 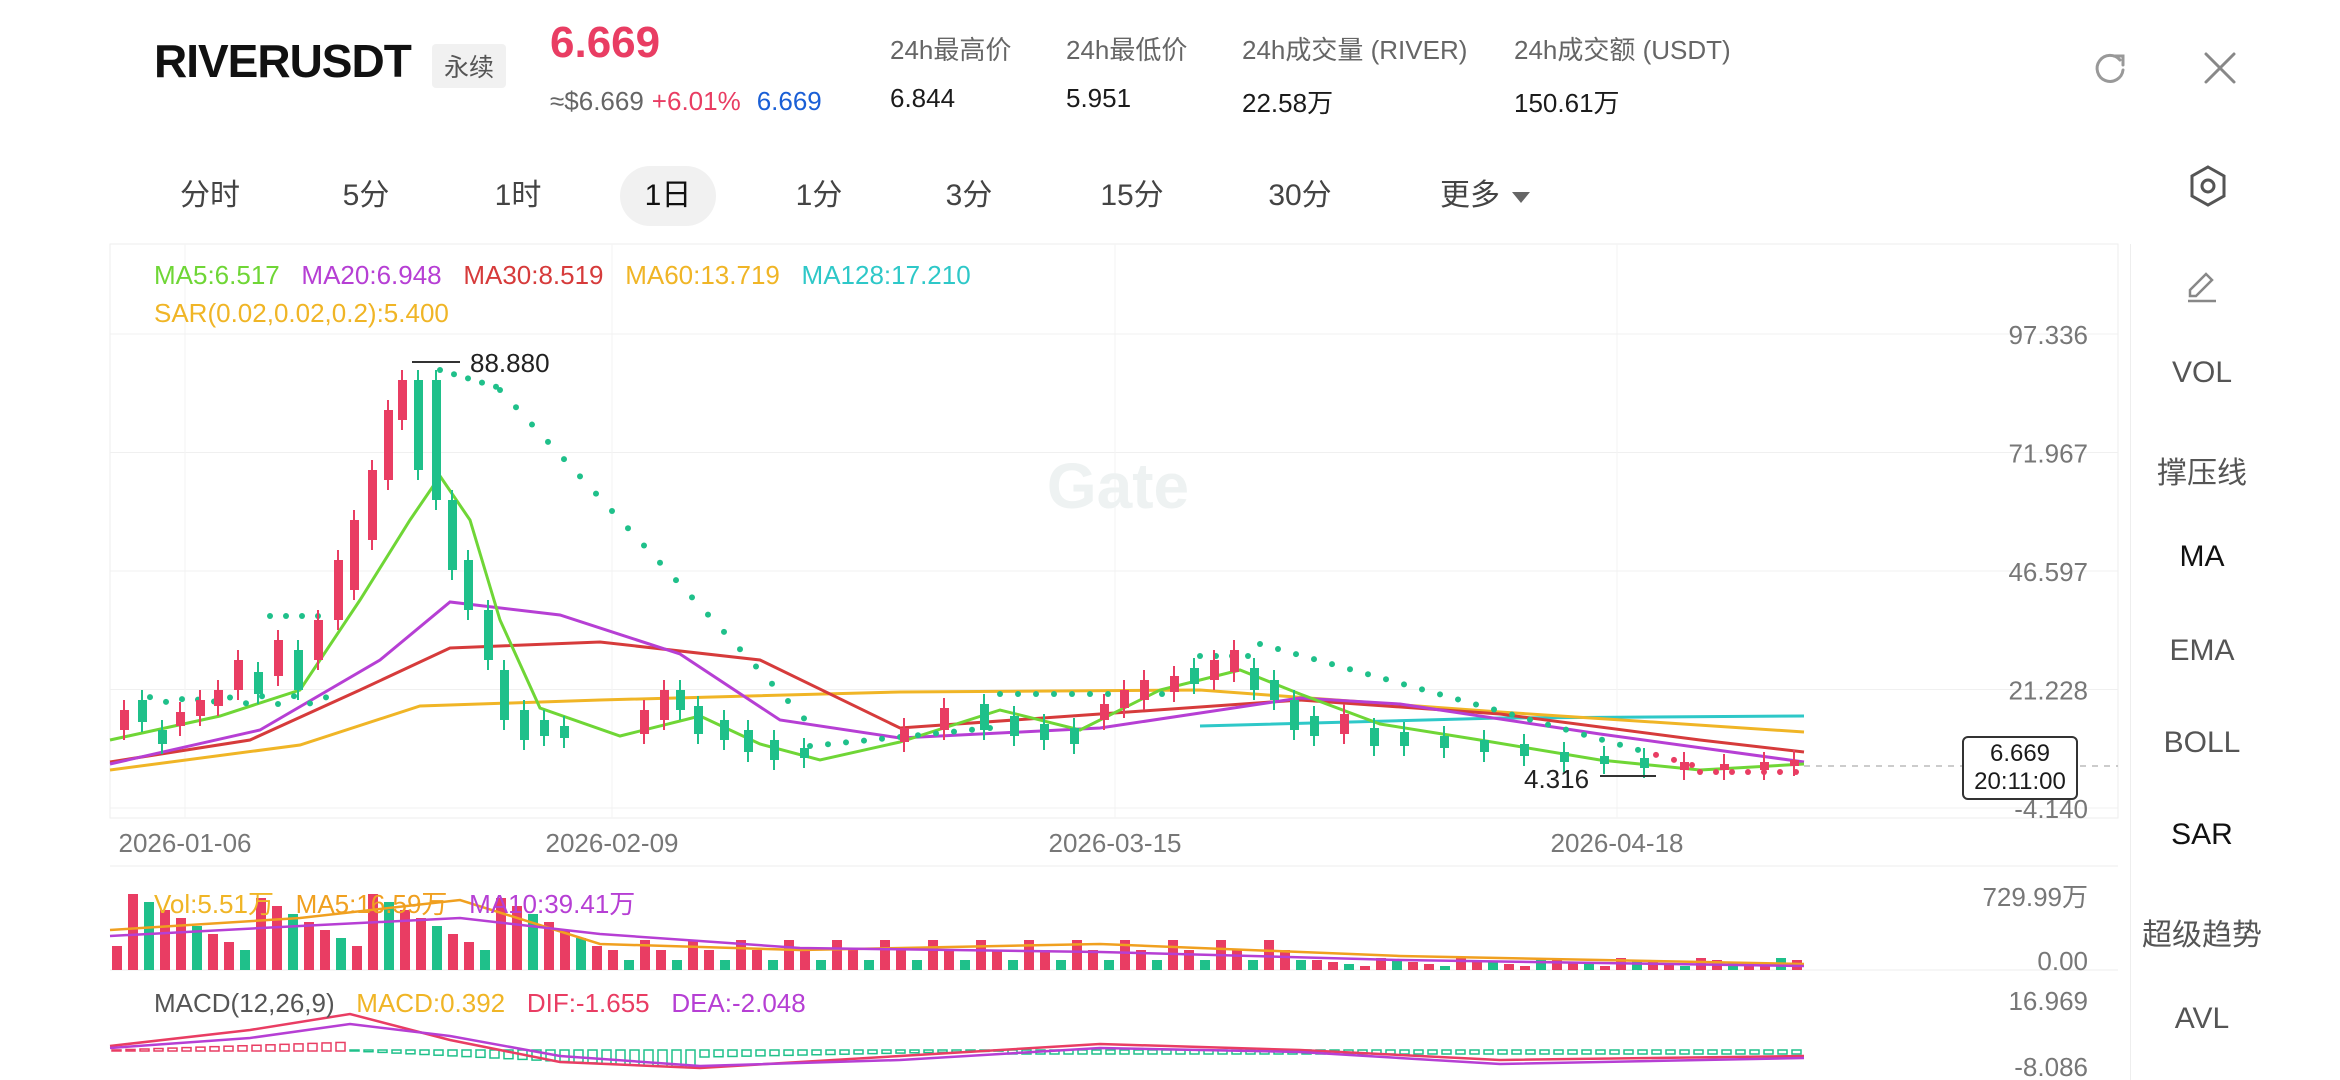 I want to click on tab-more: 更多, so click(x=1485, y=196).